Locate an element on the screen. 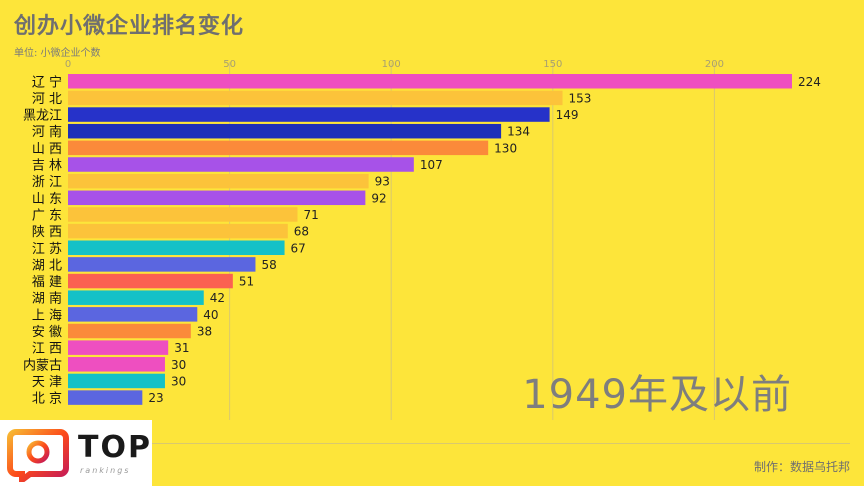  category-label: 湖 南 is located at coordinates (47, 299).